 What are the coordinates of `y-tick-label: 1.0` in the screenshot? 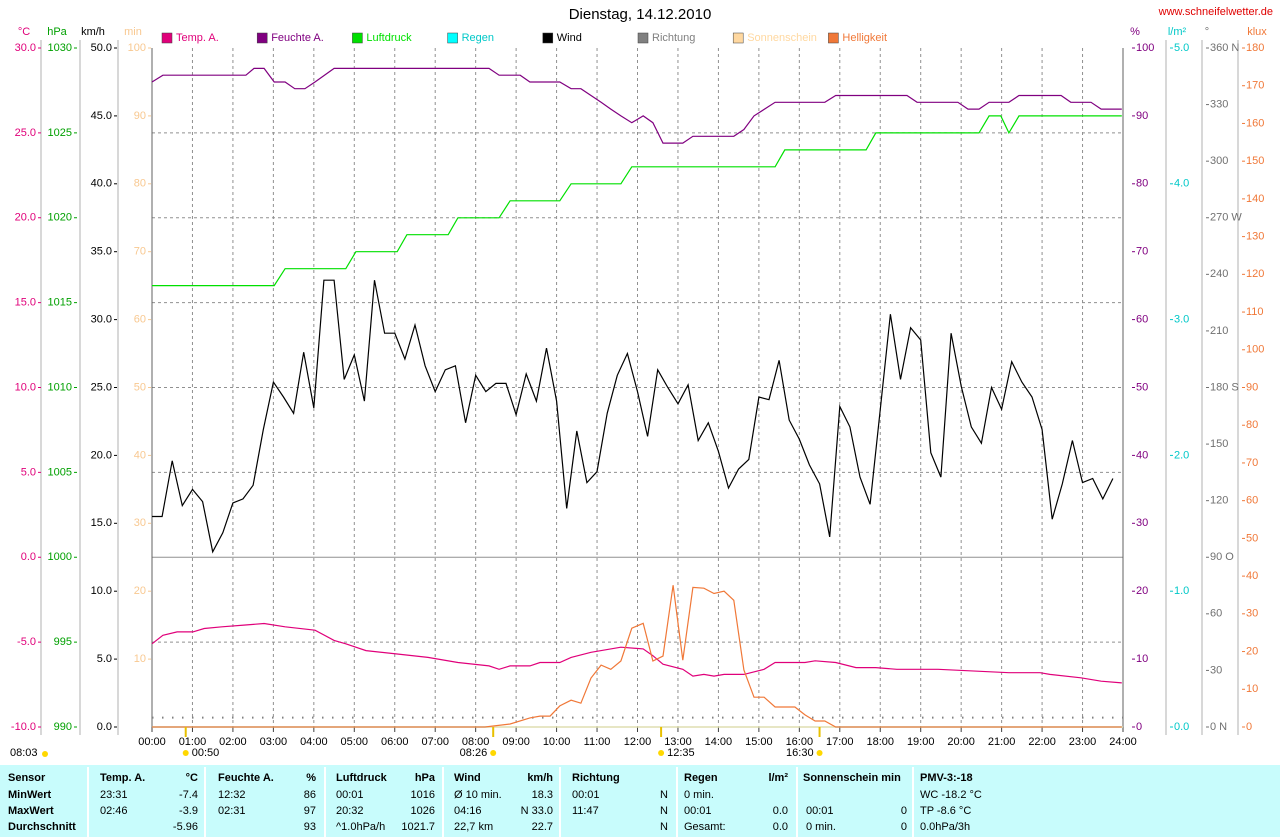 It's located at (1181, 591).